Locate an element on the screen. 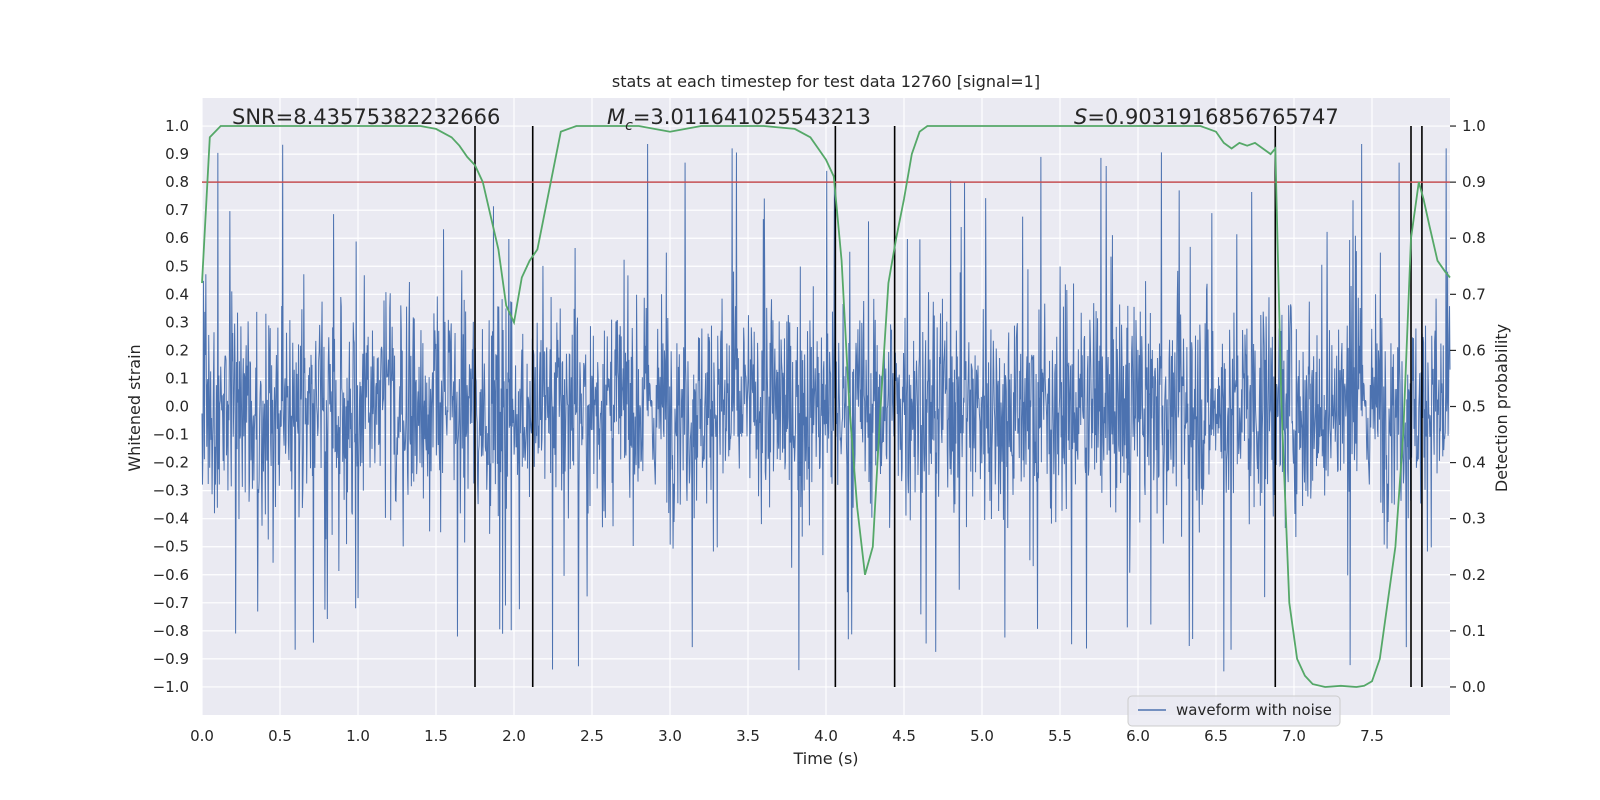 The height and width of the screenshot is (800, 1600). y-tick-label-right: 0.4 is located at coordinates (1474, 463).